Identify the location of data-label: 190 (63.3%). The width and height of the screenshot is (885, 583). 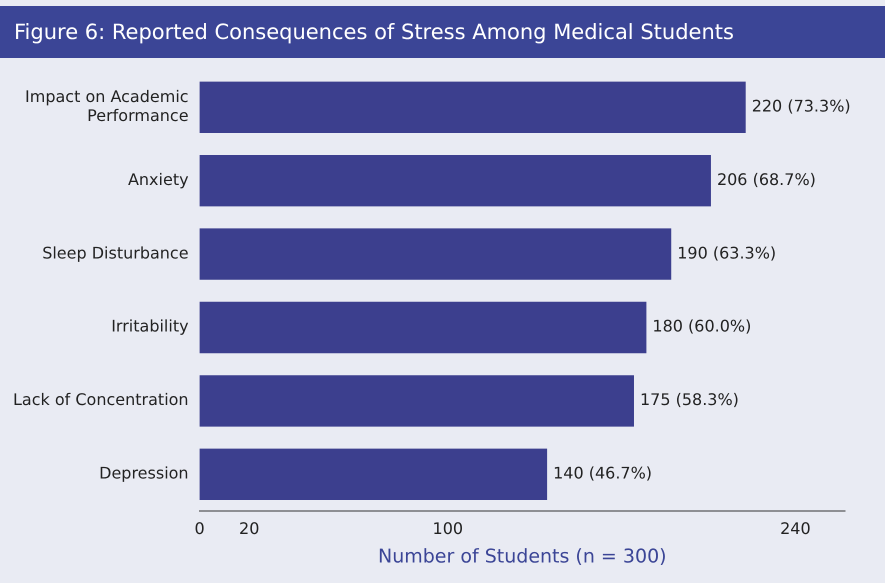
(726, 252).